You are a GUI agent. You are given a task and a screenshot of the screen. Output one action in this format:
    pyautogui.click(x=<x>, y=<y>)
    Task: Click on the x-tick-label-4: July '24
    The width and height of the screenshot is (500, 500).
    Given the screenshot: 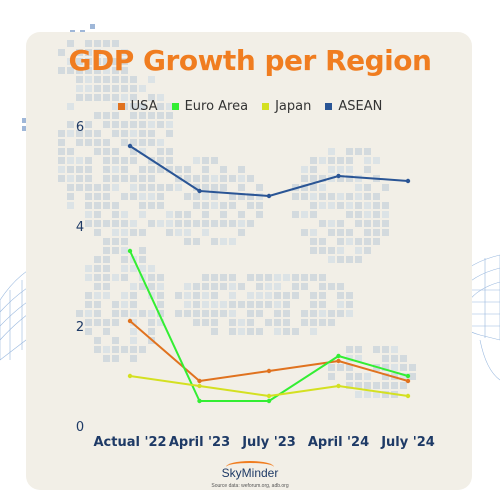 What is the action you would take?
    pyautogui.click(x=407, y=442)
    